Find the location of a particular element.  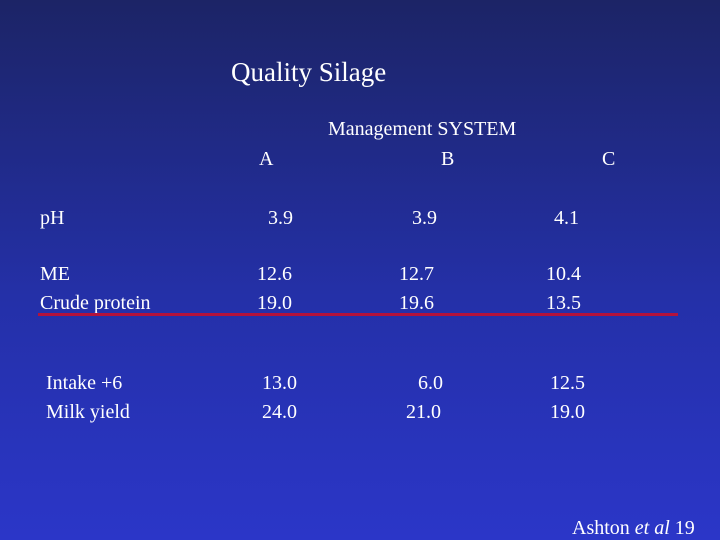

management-system-header: Management SYSTEM is located at coordinates (422, 129).